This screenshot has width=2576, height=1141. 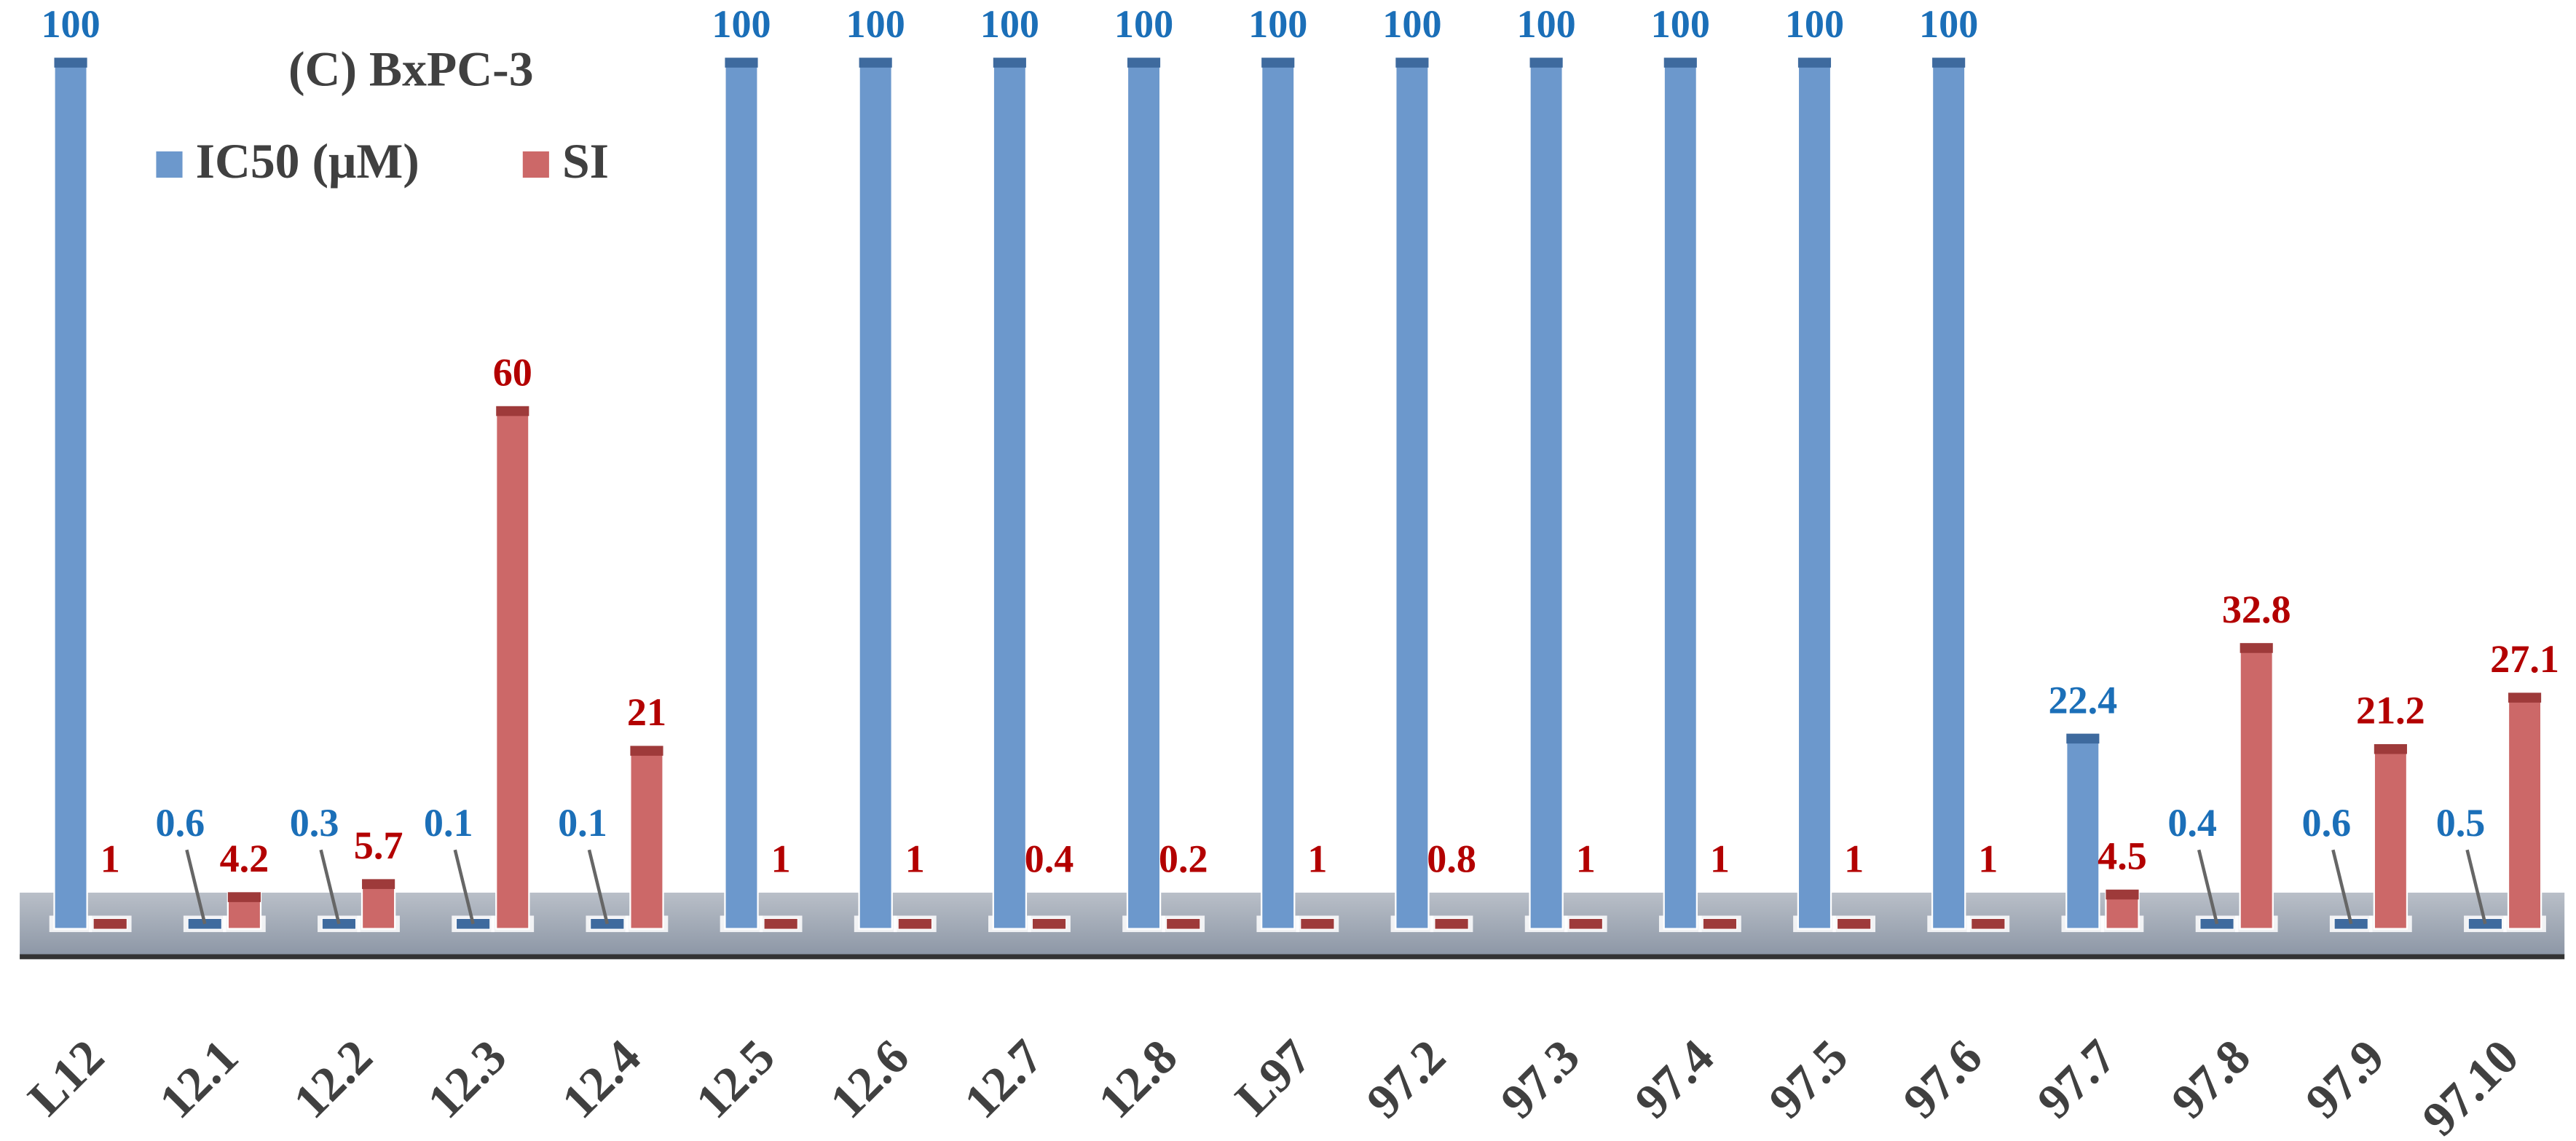 I want to click on x-tick-label: 97.3, so click(x=1540, y=1079).